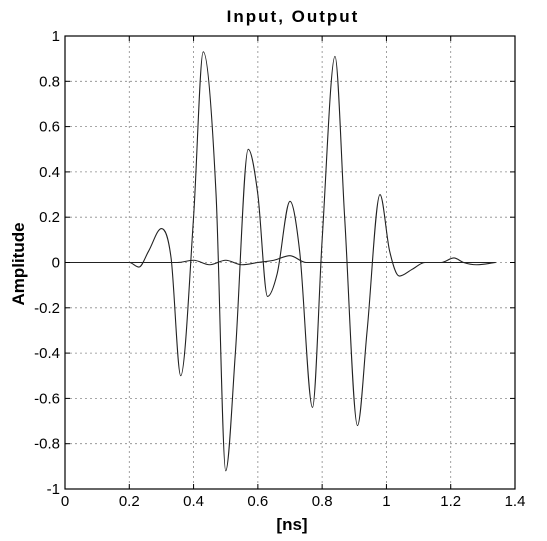  What do you see at coordinates (293, 16) in the screenshot?
I see `chart-title: Input, Output` at bounding box center [293, 16].